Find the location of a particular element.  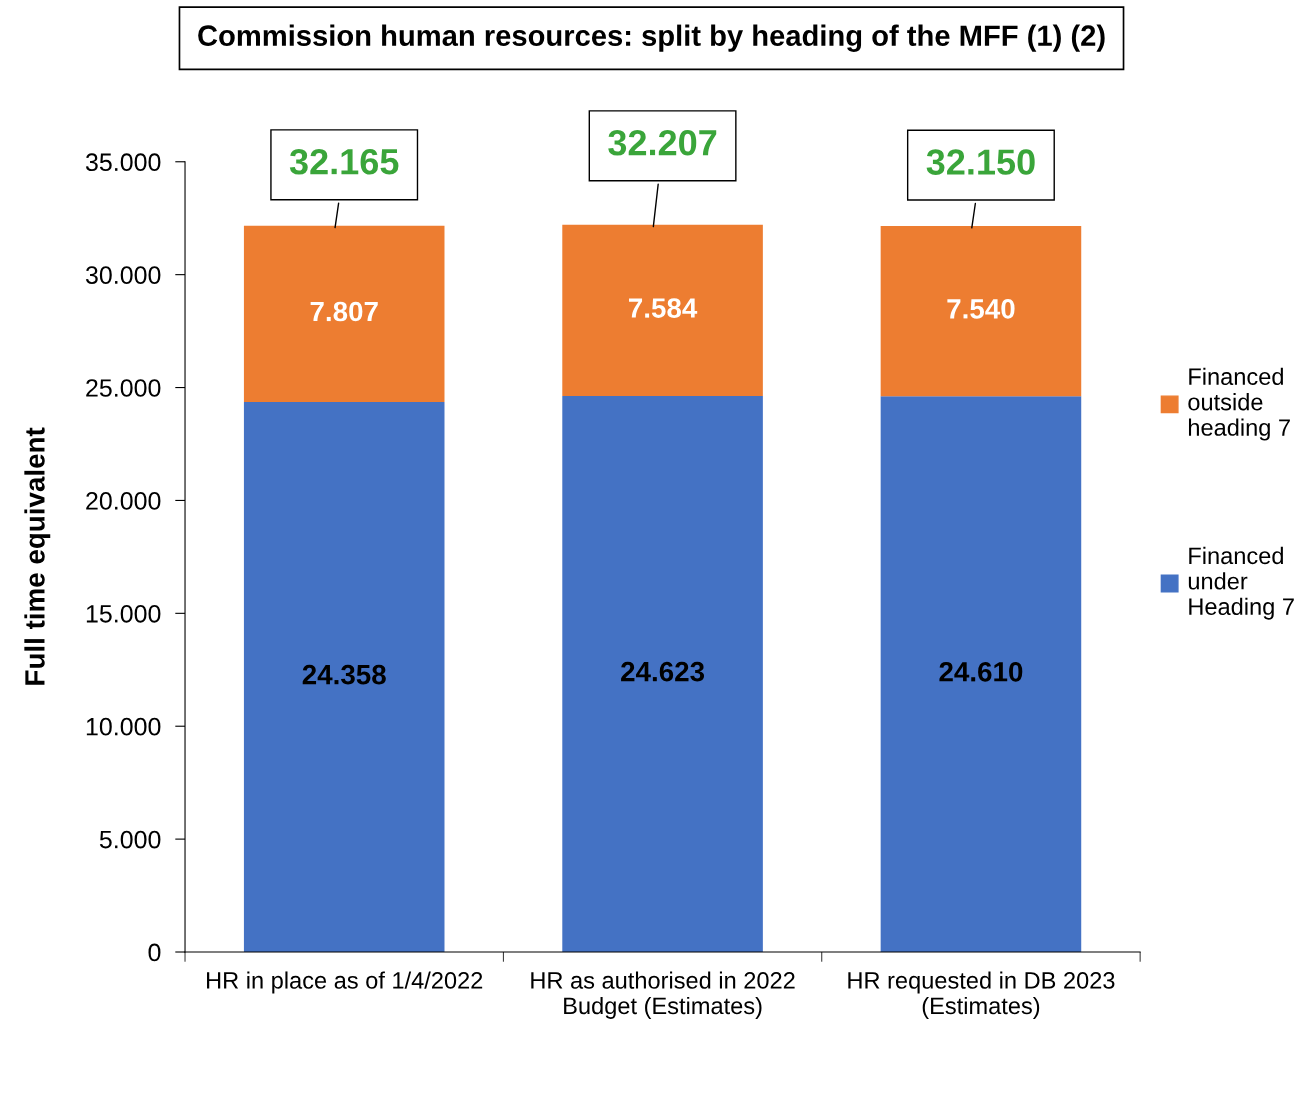

y-tick-label: 0 is located at coordinates (154, 952).